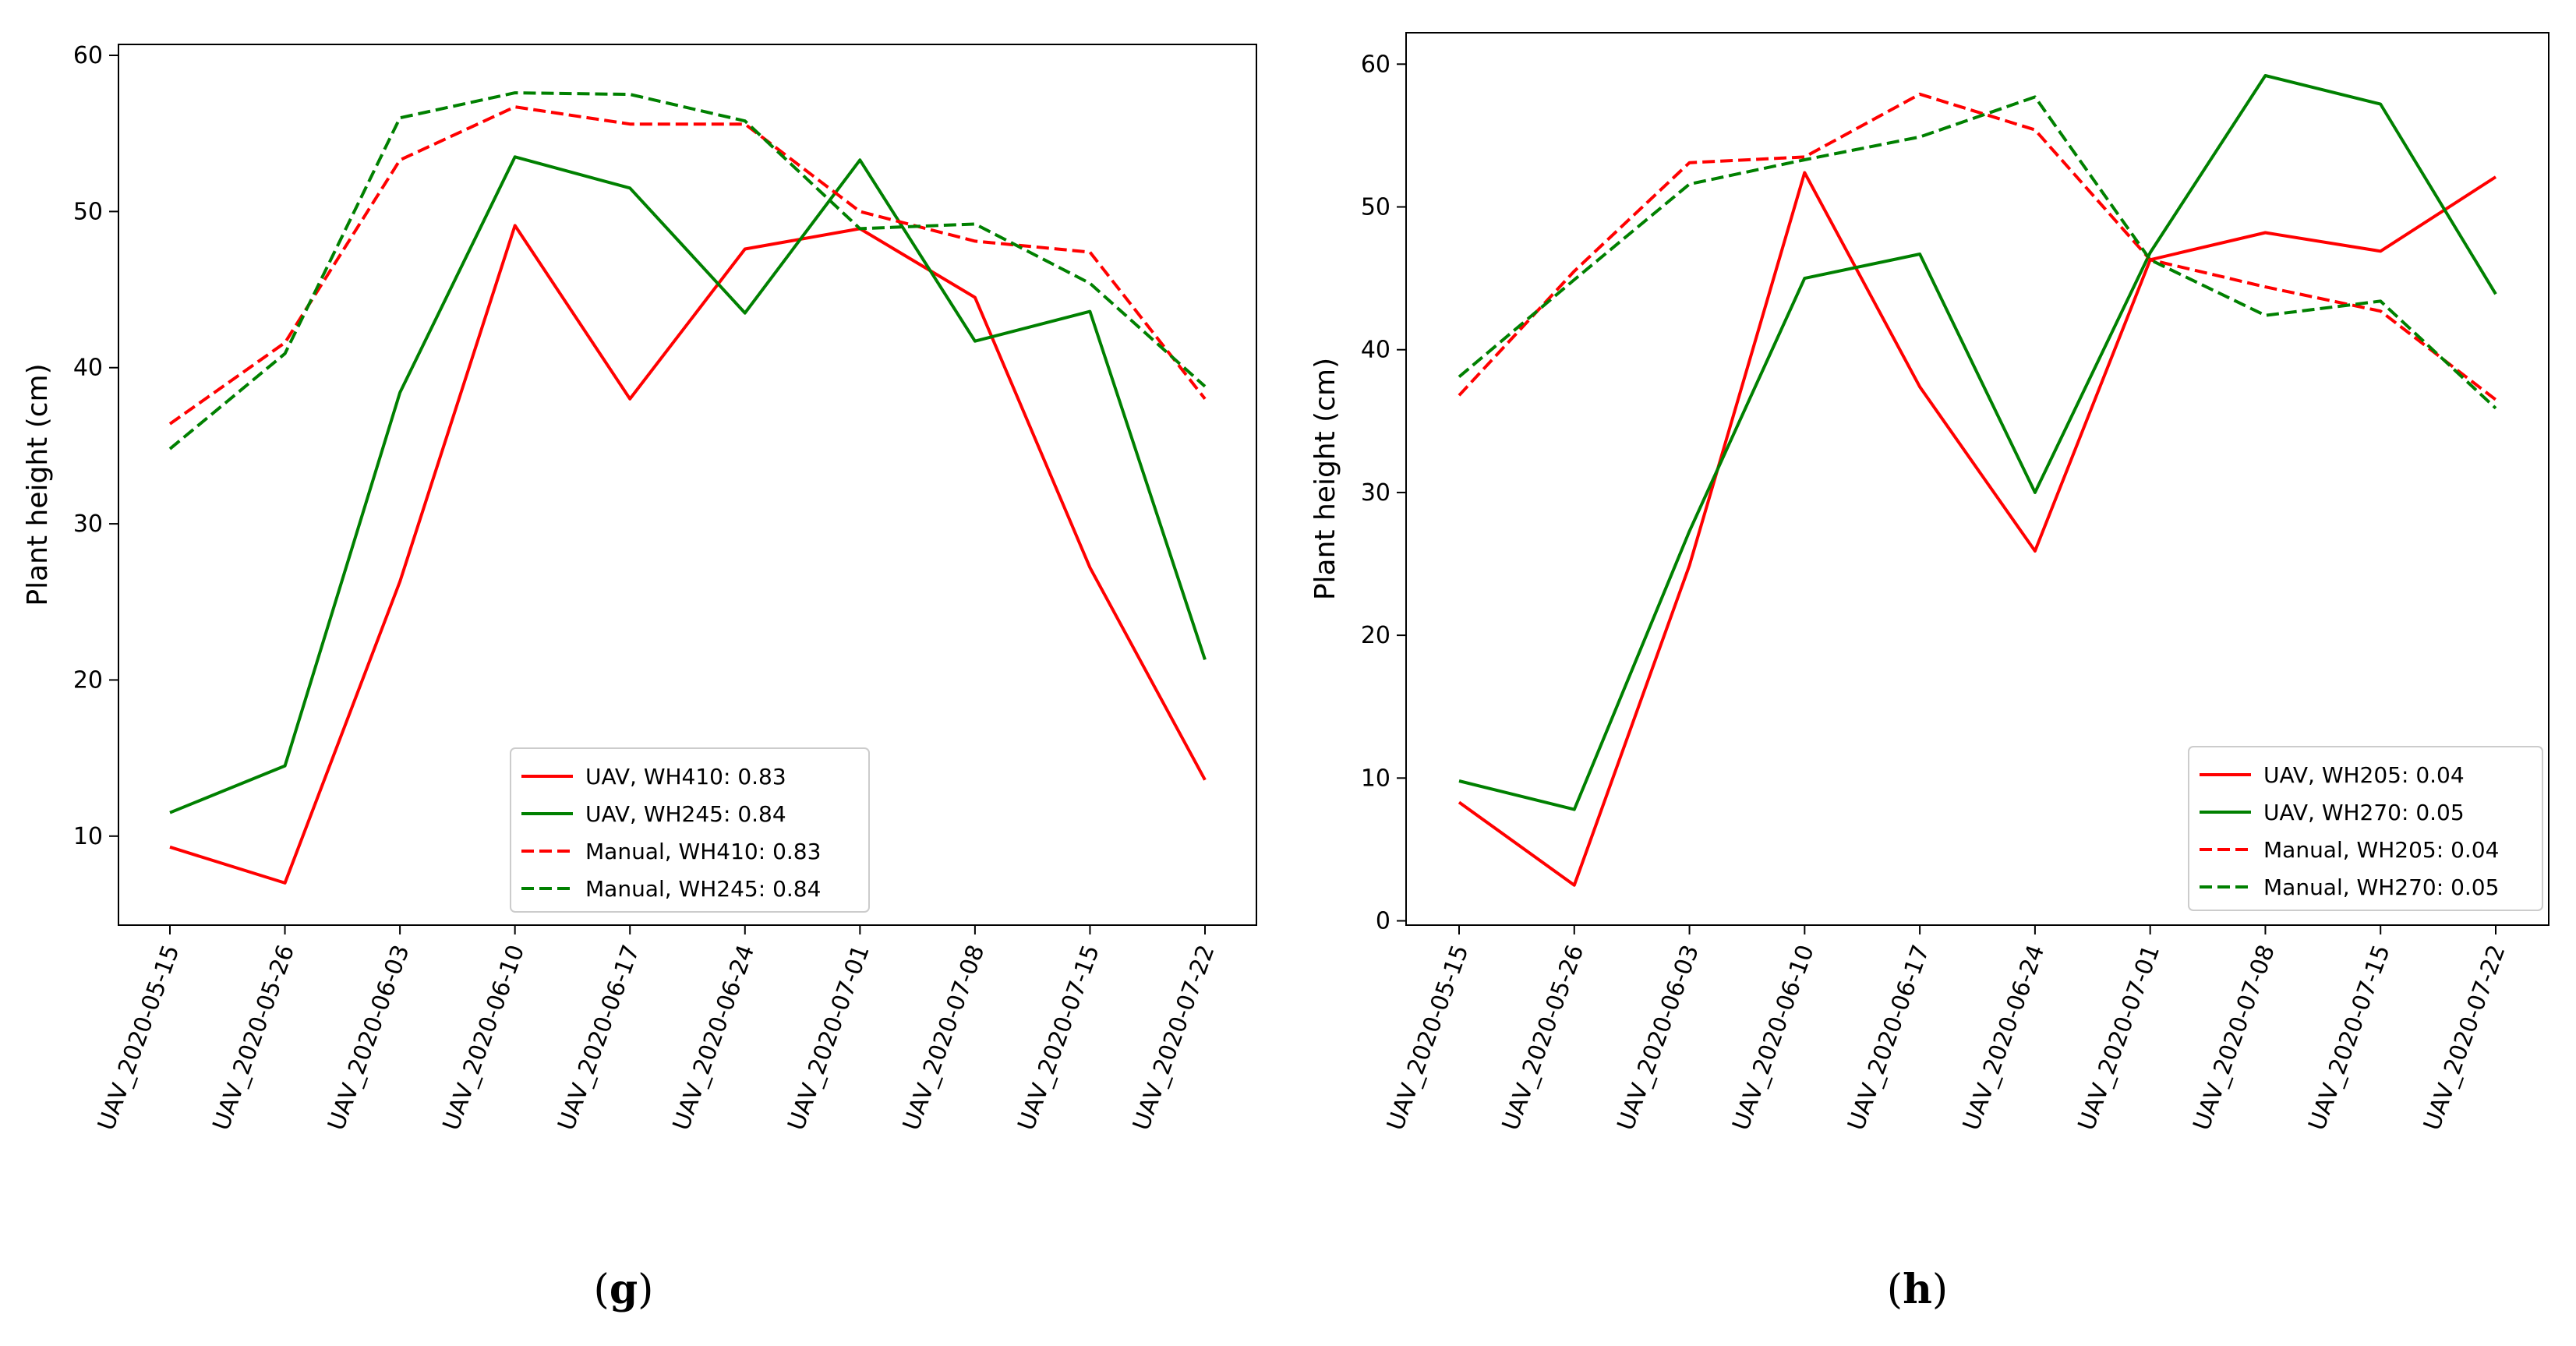  What do you see at coordinates (703, 889) in the screenshot?
I see `legend-entry: Manual, WH245: 0.84` at bounding box center [703, 889].